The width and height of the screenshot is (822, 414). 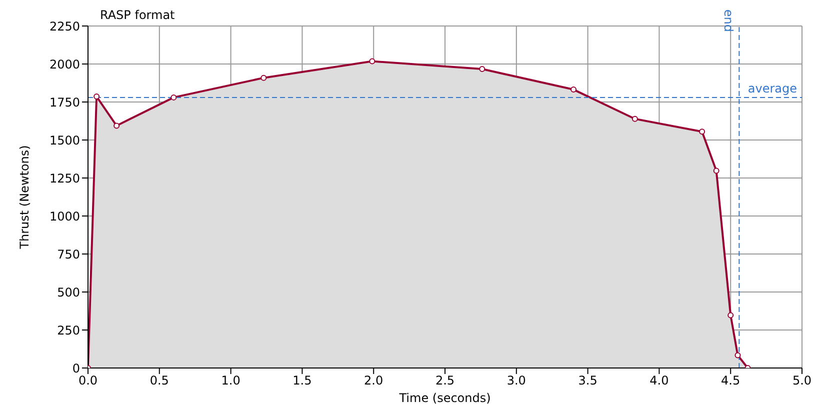 What do you see at coordinates (137, 15) in the screenshot?
I see `chart-title: RASP format` at bounding box center [137, 15].